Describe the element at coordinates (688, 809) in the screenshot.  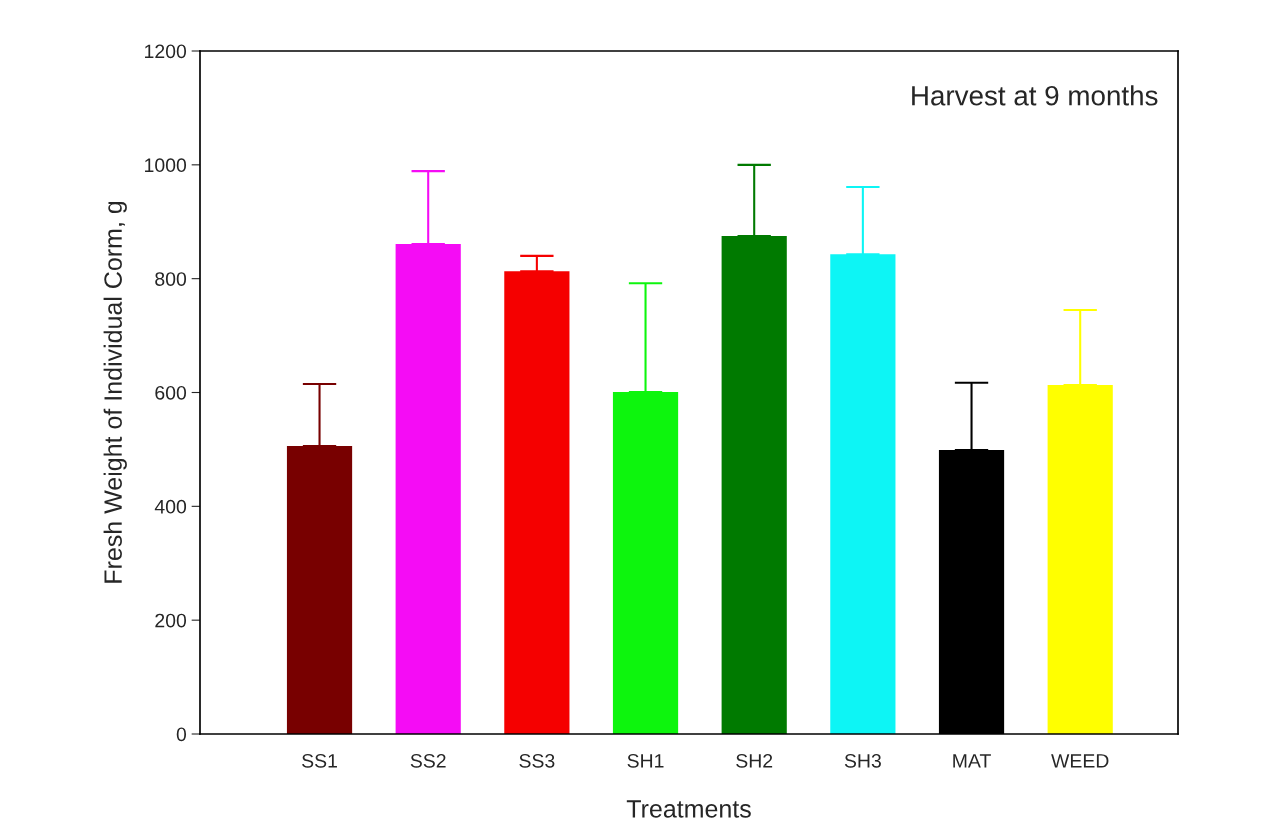
I see `x-axis-title: Treatments` at that location.